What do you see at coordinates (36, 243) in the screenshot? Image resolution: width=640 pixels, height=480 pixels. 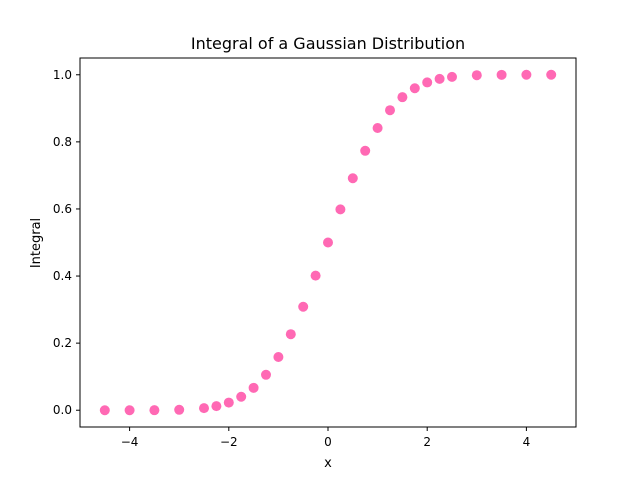 I see `y-axis-label: Integral` at bounding box center [36, 243].